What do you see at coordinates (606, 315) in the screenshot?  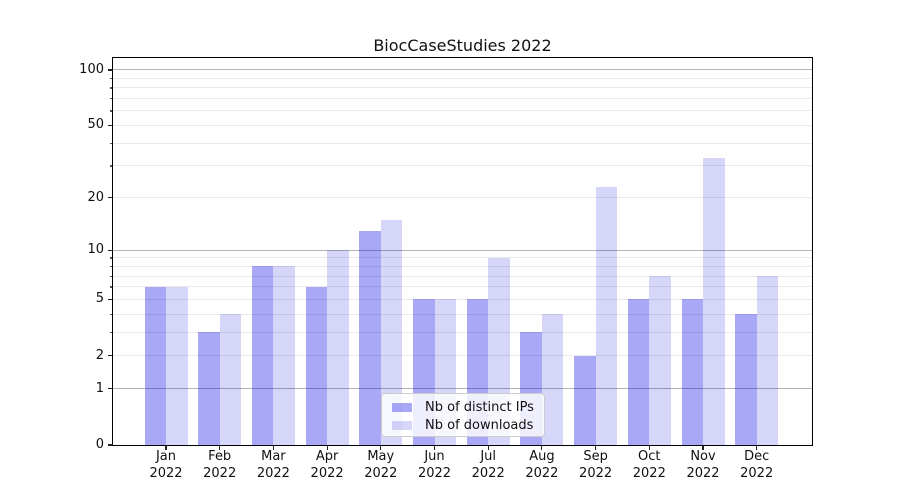 I see `bar-downloads-sep` at bounding box center [606, 315].